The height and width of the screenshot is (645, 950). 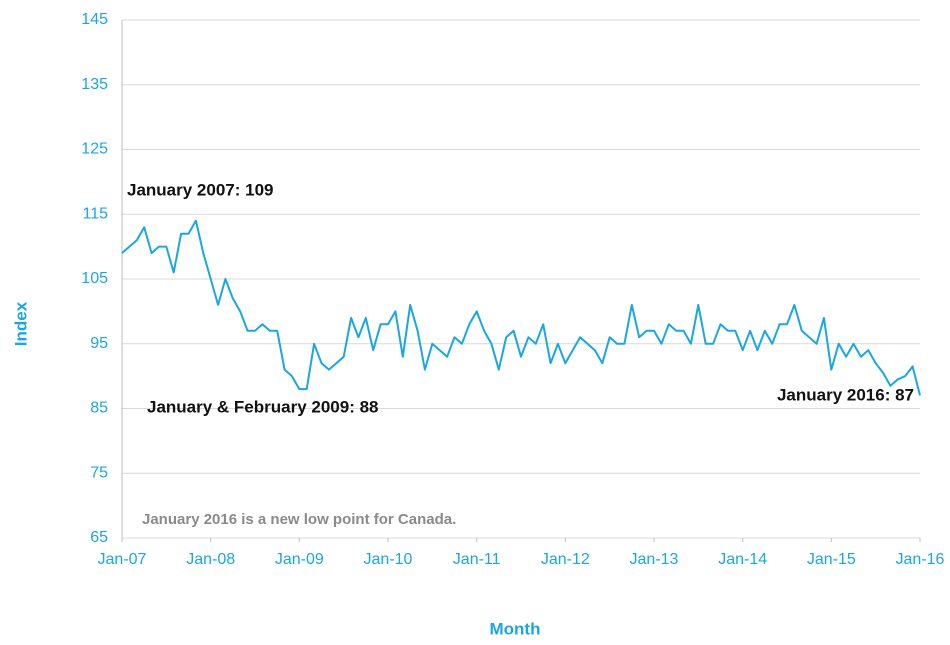 What do you see at coordinates (920, 559) in the screenshot?
I see `x-tick-label: Jan-16` at bounding box center [920, 559].